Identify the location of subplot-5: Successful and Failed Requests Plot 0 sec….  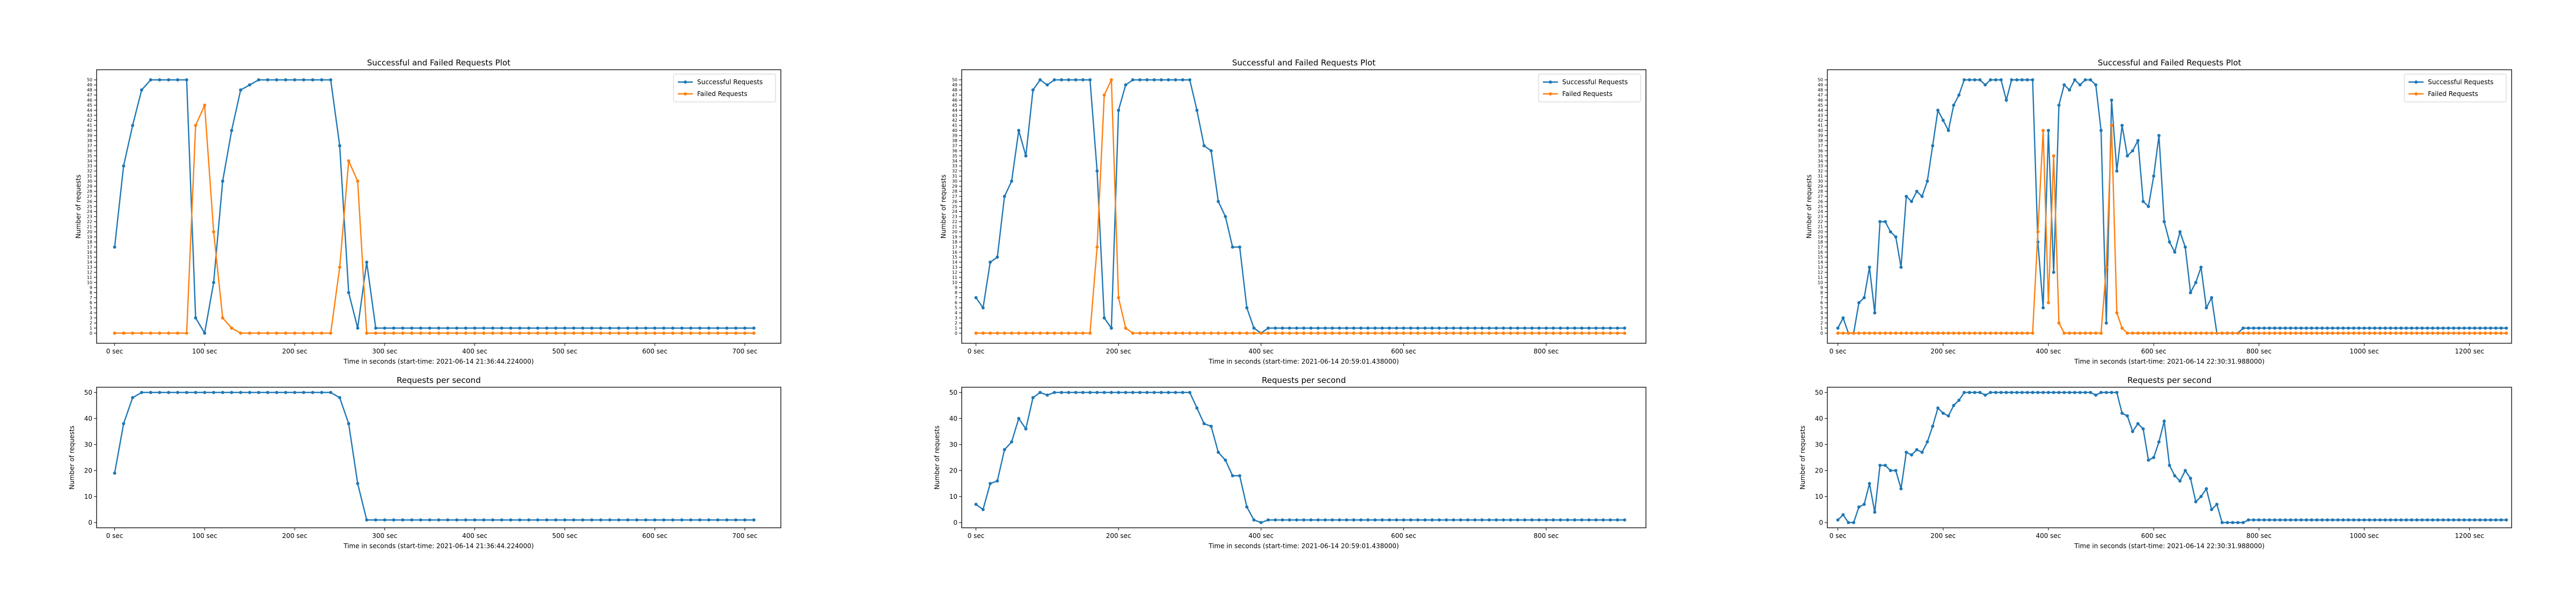
(2158, 211).